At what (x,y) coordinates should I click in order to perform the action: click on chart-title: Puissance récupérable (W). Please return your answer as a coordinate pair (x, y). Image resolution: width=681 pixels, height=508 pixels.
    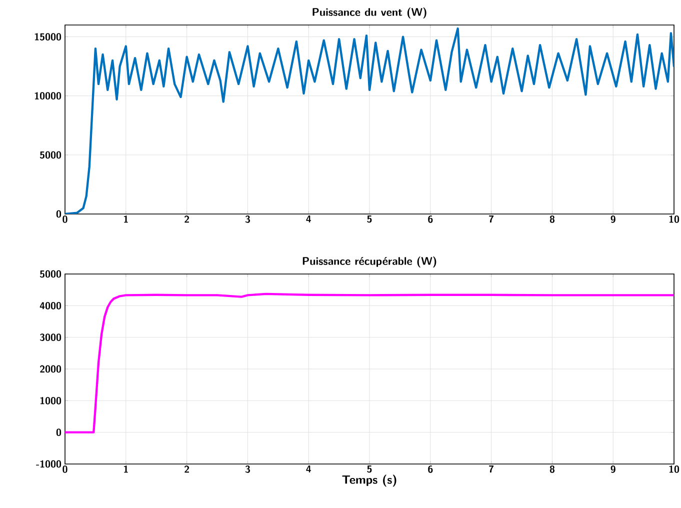
    Looking at the image, I should click on (369, 262).